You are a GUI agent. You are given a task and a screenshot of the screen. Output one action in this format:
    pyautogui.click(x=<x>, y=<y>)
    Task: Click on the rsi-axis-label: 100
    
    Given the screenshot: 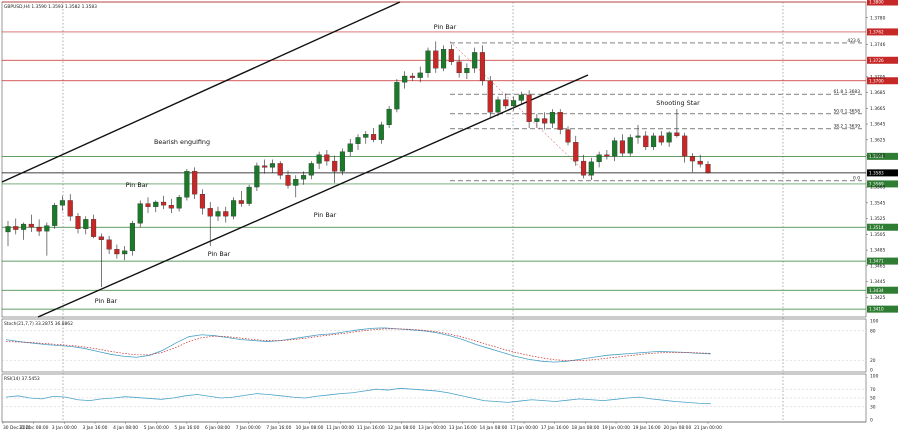 What is the action you would take?
    pyautogui.click(x=874, y=377)
    